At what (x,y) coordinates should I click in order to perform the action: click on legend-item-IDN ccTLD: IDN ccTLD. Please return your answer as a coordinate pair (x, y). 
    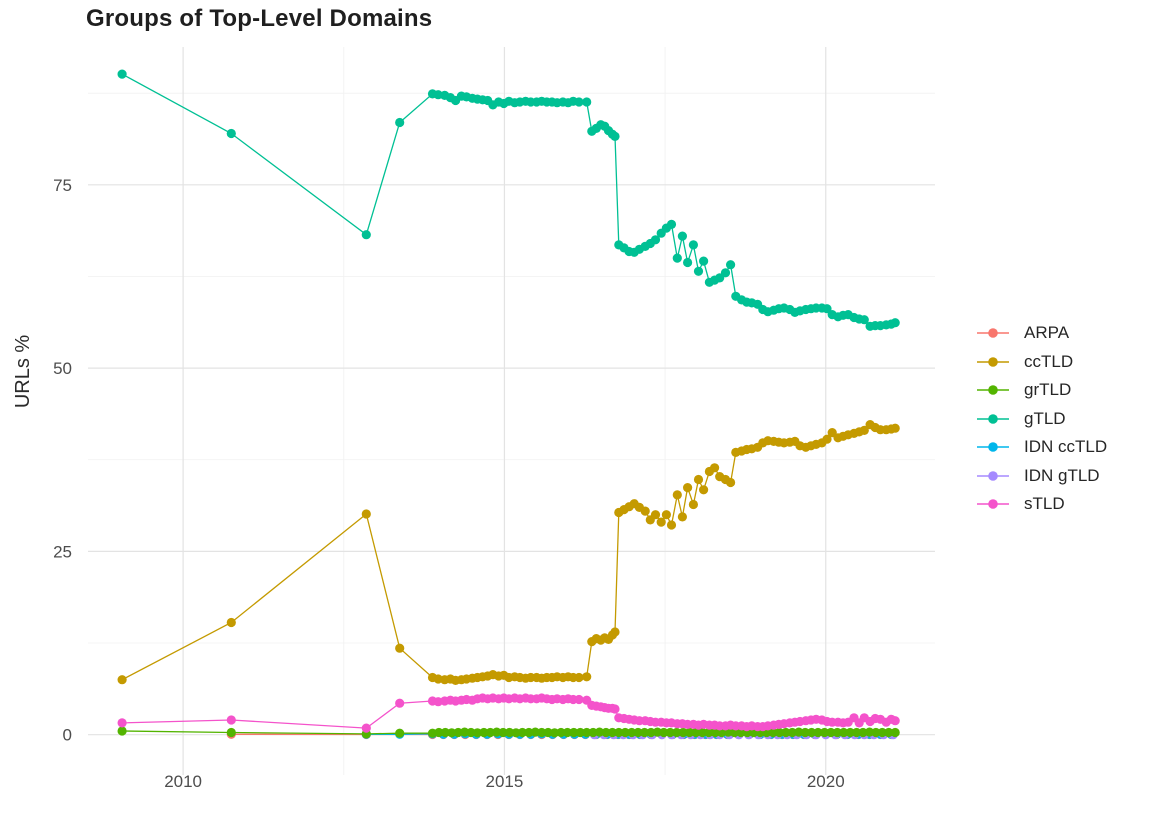
    Looking at the image, I should click on (1041, 447).